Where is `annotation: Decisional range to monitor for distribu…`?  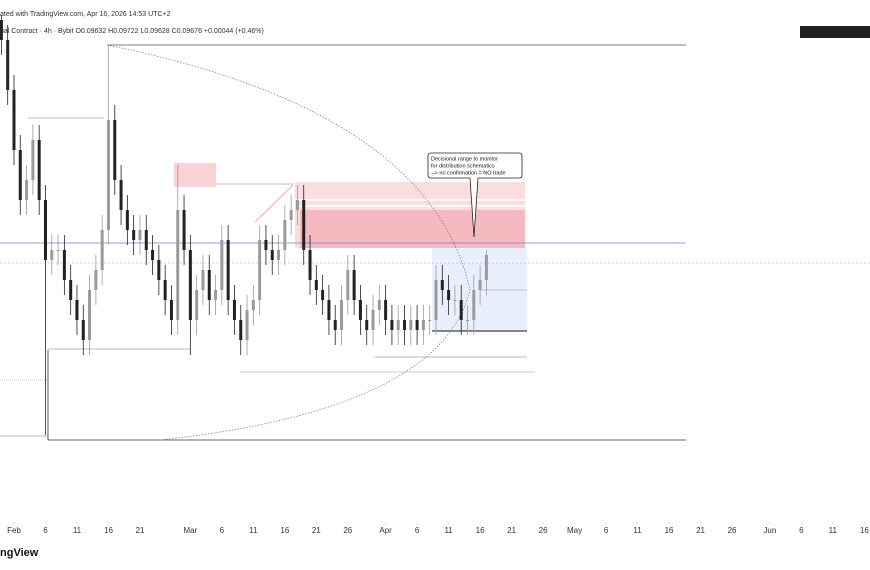
annotation: Decisional range to monitor for distribu… is located at coordinates (475, 195).